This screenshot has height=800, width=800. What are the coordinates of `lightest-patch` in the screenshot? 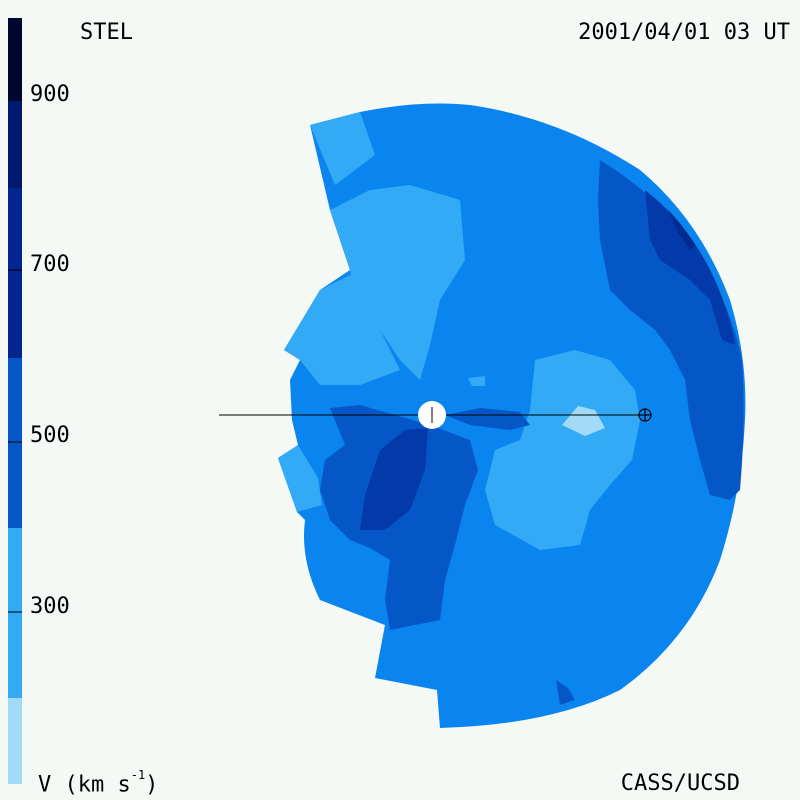 It's located at (583, 421).